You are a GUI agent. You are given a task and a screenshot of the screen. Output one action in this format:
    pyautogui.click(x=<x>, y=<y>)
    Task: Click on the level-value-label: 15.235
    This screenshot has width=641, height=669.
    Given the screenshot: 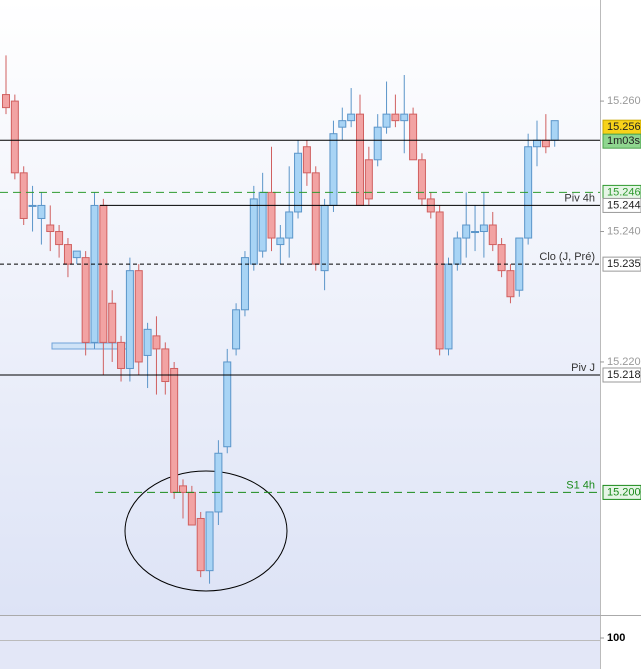 What is the action you would take?
    pyautogui.click(x=624, y=264)
    